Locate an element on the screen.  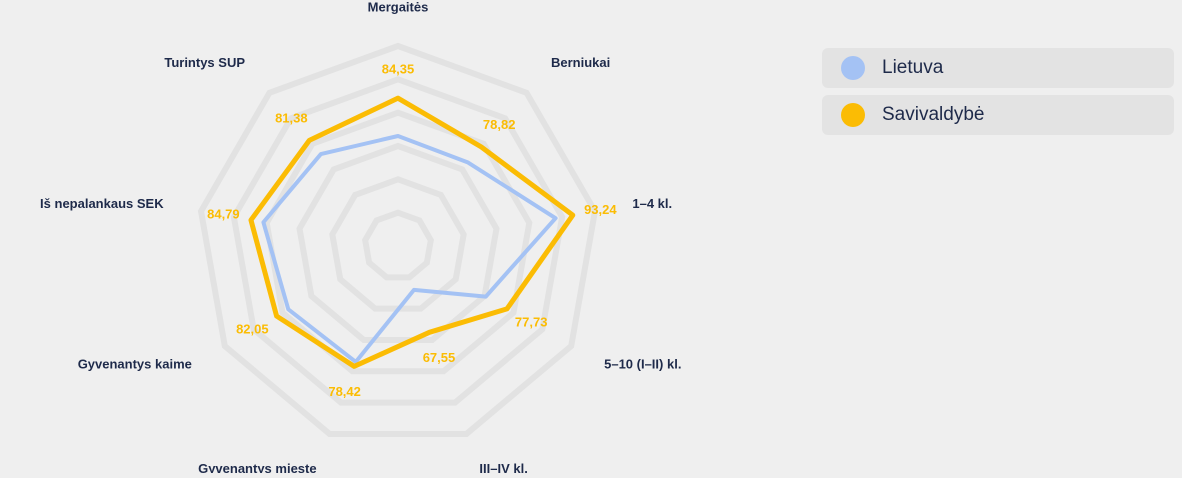
category-label: 5–10 (I–II) kl. is located at coordinates (642, 363).